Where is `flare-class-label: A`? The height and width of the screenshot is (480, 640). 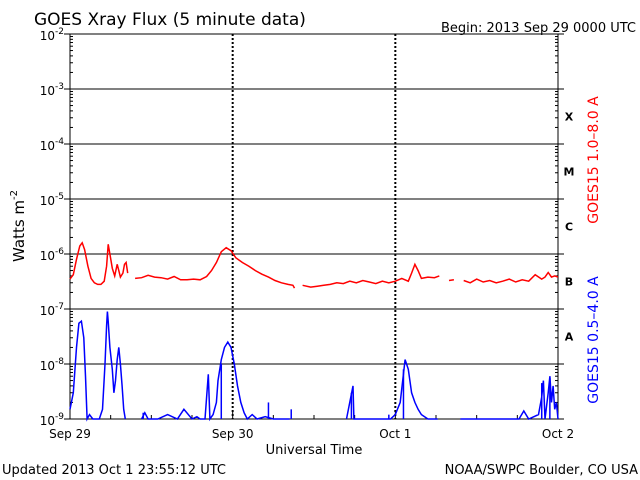 flare-class-label: A is located at coordinates (569, 337).